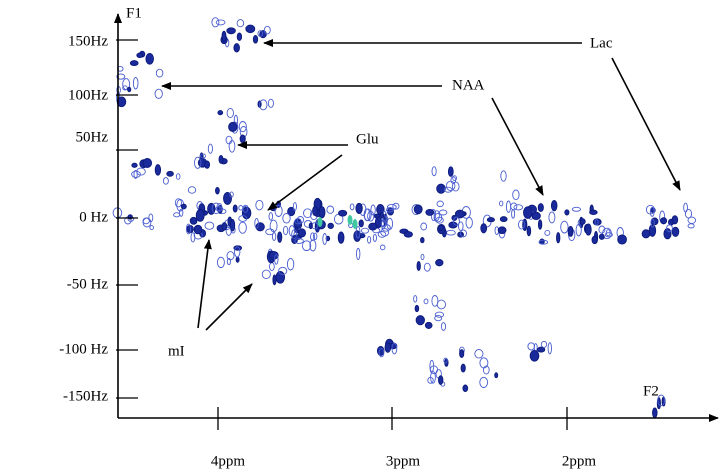 The width and height of the screenshot is (726, 476). I want to click on annotation-label: Lac, so click(601, 43).